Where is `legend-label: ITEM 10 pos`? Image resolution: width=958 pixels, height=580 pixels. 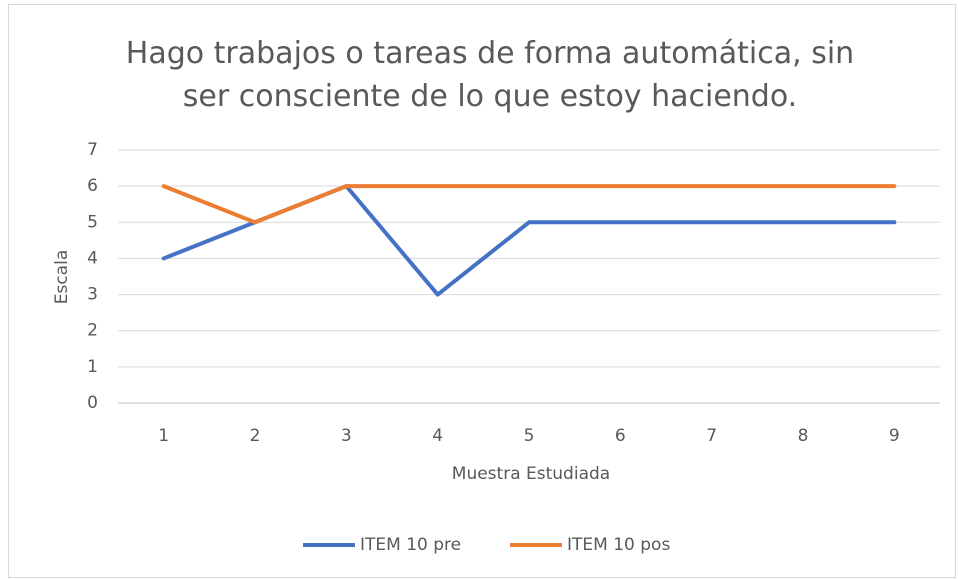
legend-label: ITEM 10 pos is located at coordinates (618, 545).